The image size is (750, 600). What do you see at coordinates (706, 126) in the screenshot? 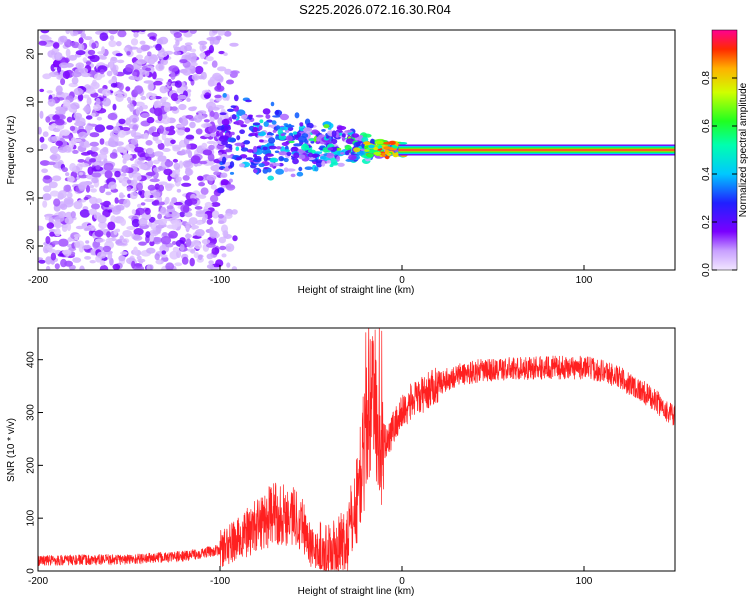
I see `colorbar-tick-label: 0.6` at bounding box center [706, 126].